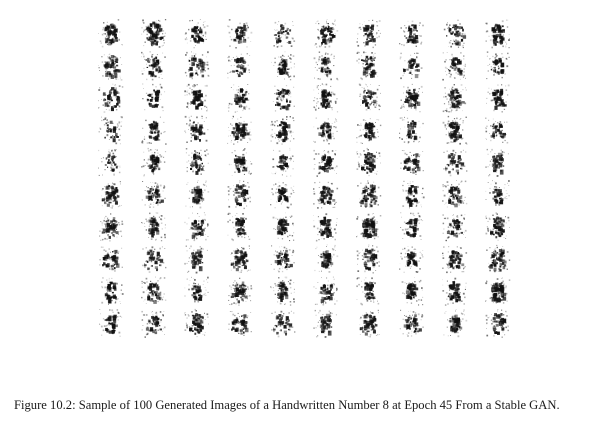  Describe the element at coordinates (45, 405) in the screenshot. I see `figure-label: Figure 10.2:` at that location.